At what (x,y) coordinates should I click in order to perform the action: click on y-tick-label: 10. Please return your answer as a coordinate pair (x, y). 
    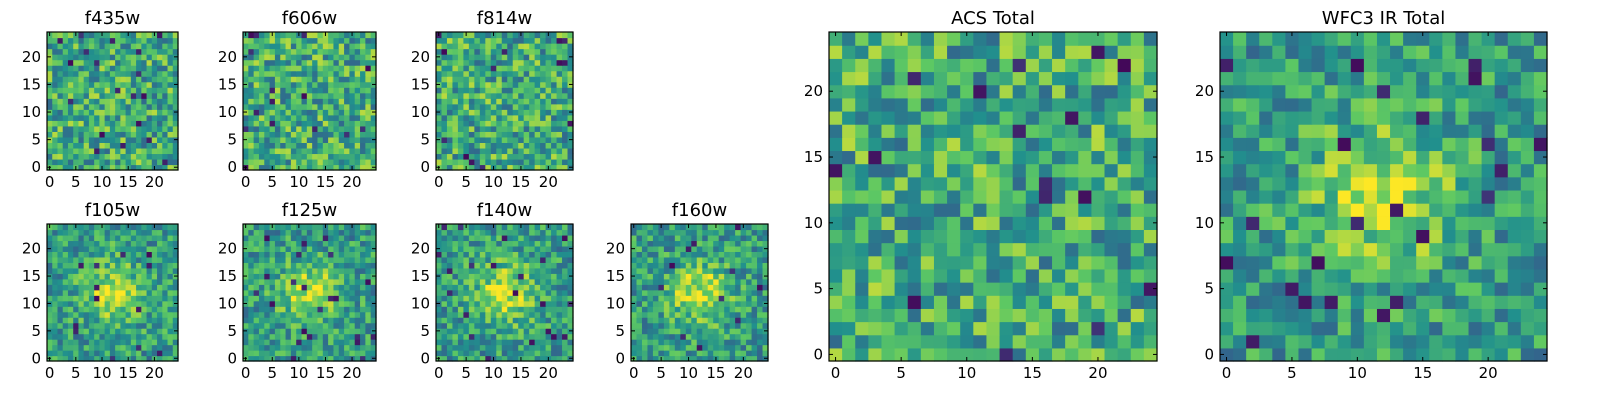
    Looking at the image, I should click on (227, 112).